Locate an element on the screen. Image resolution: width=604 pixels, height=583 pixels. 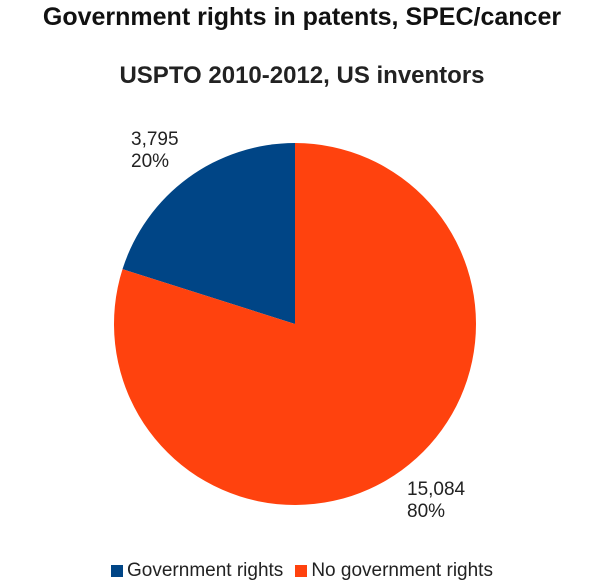
legend-label-no-government-rights: No government rights is located at coordinates (402, 570).